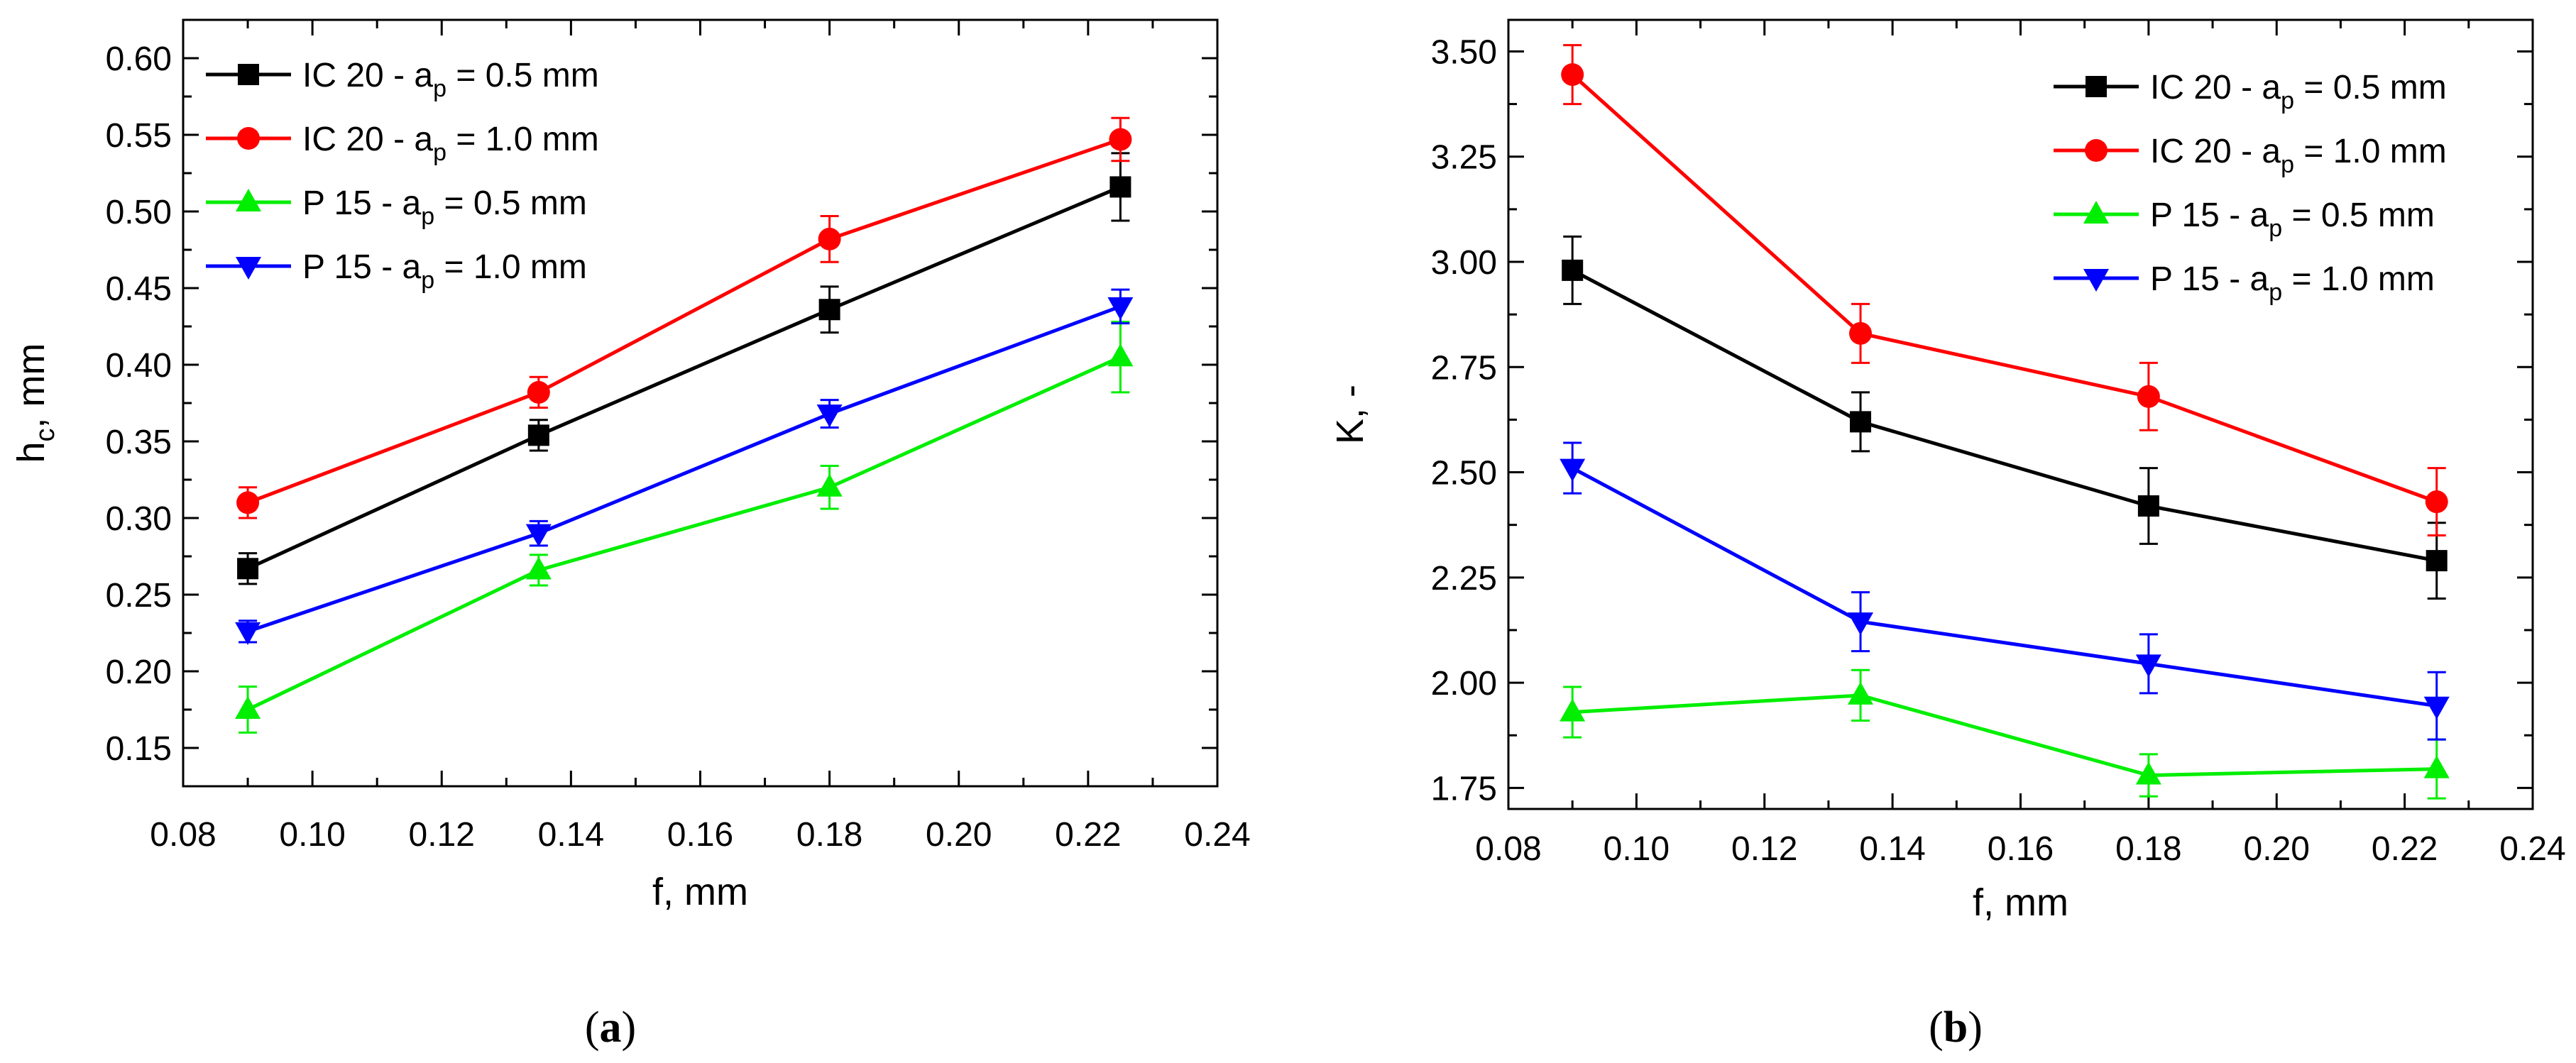  What do you see at coordinates (2277, 849) in the screenshot?
I see `x-tick-label: 0.20` at bounding box center [2277, 849].